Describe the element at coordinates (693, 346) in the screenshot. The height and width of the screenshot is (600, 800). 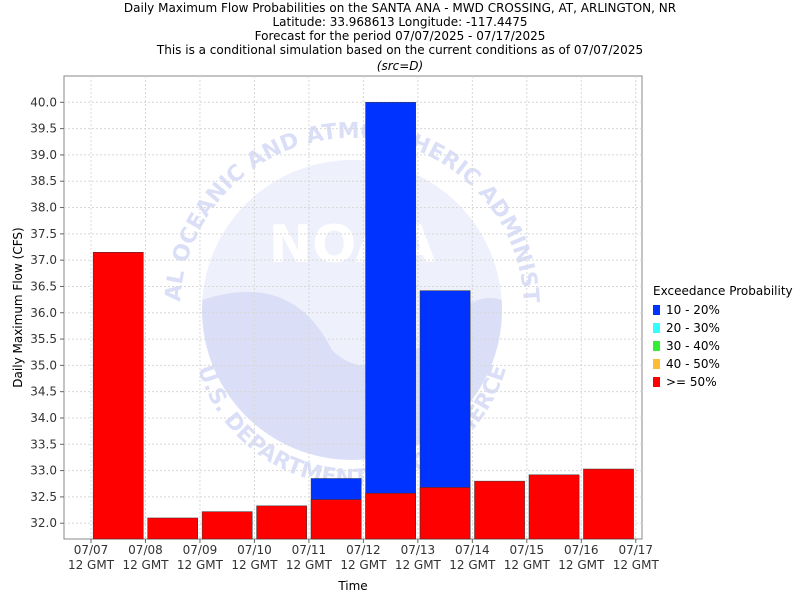
I see `legend-label: 30 - 40%` at that location.